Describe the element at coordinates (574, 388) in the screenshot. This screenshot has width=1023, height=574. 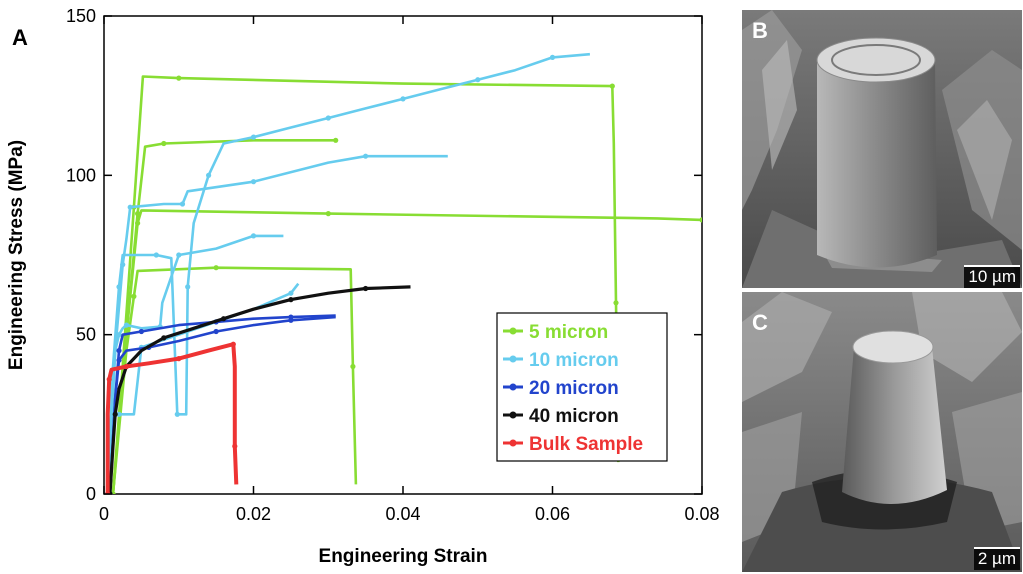
I see `legend-label-20-micron: 20 micron` at that location.